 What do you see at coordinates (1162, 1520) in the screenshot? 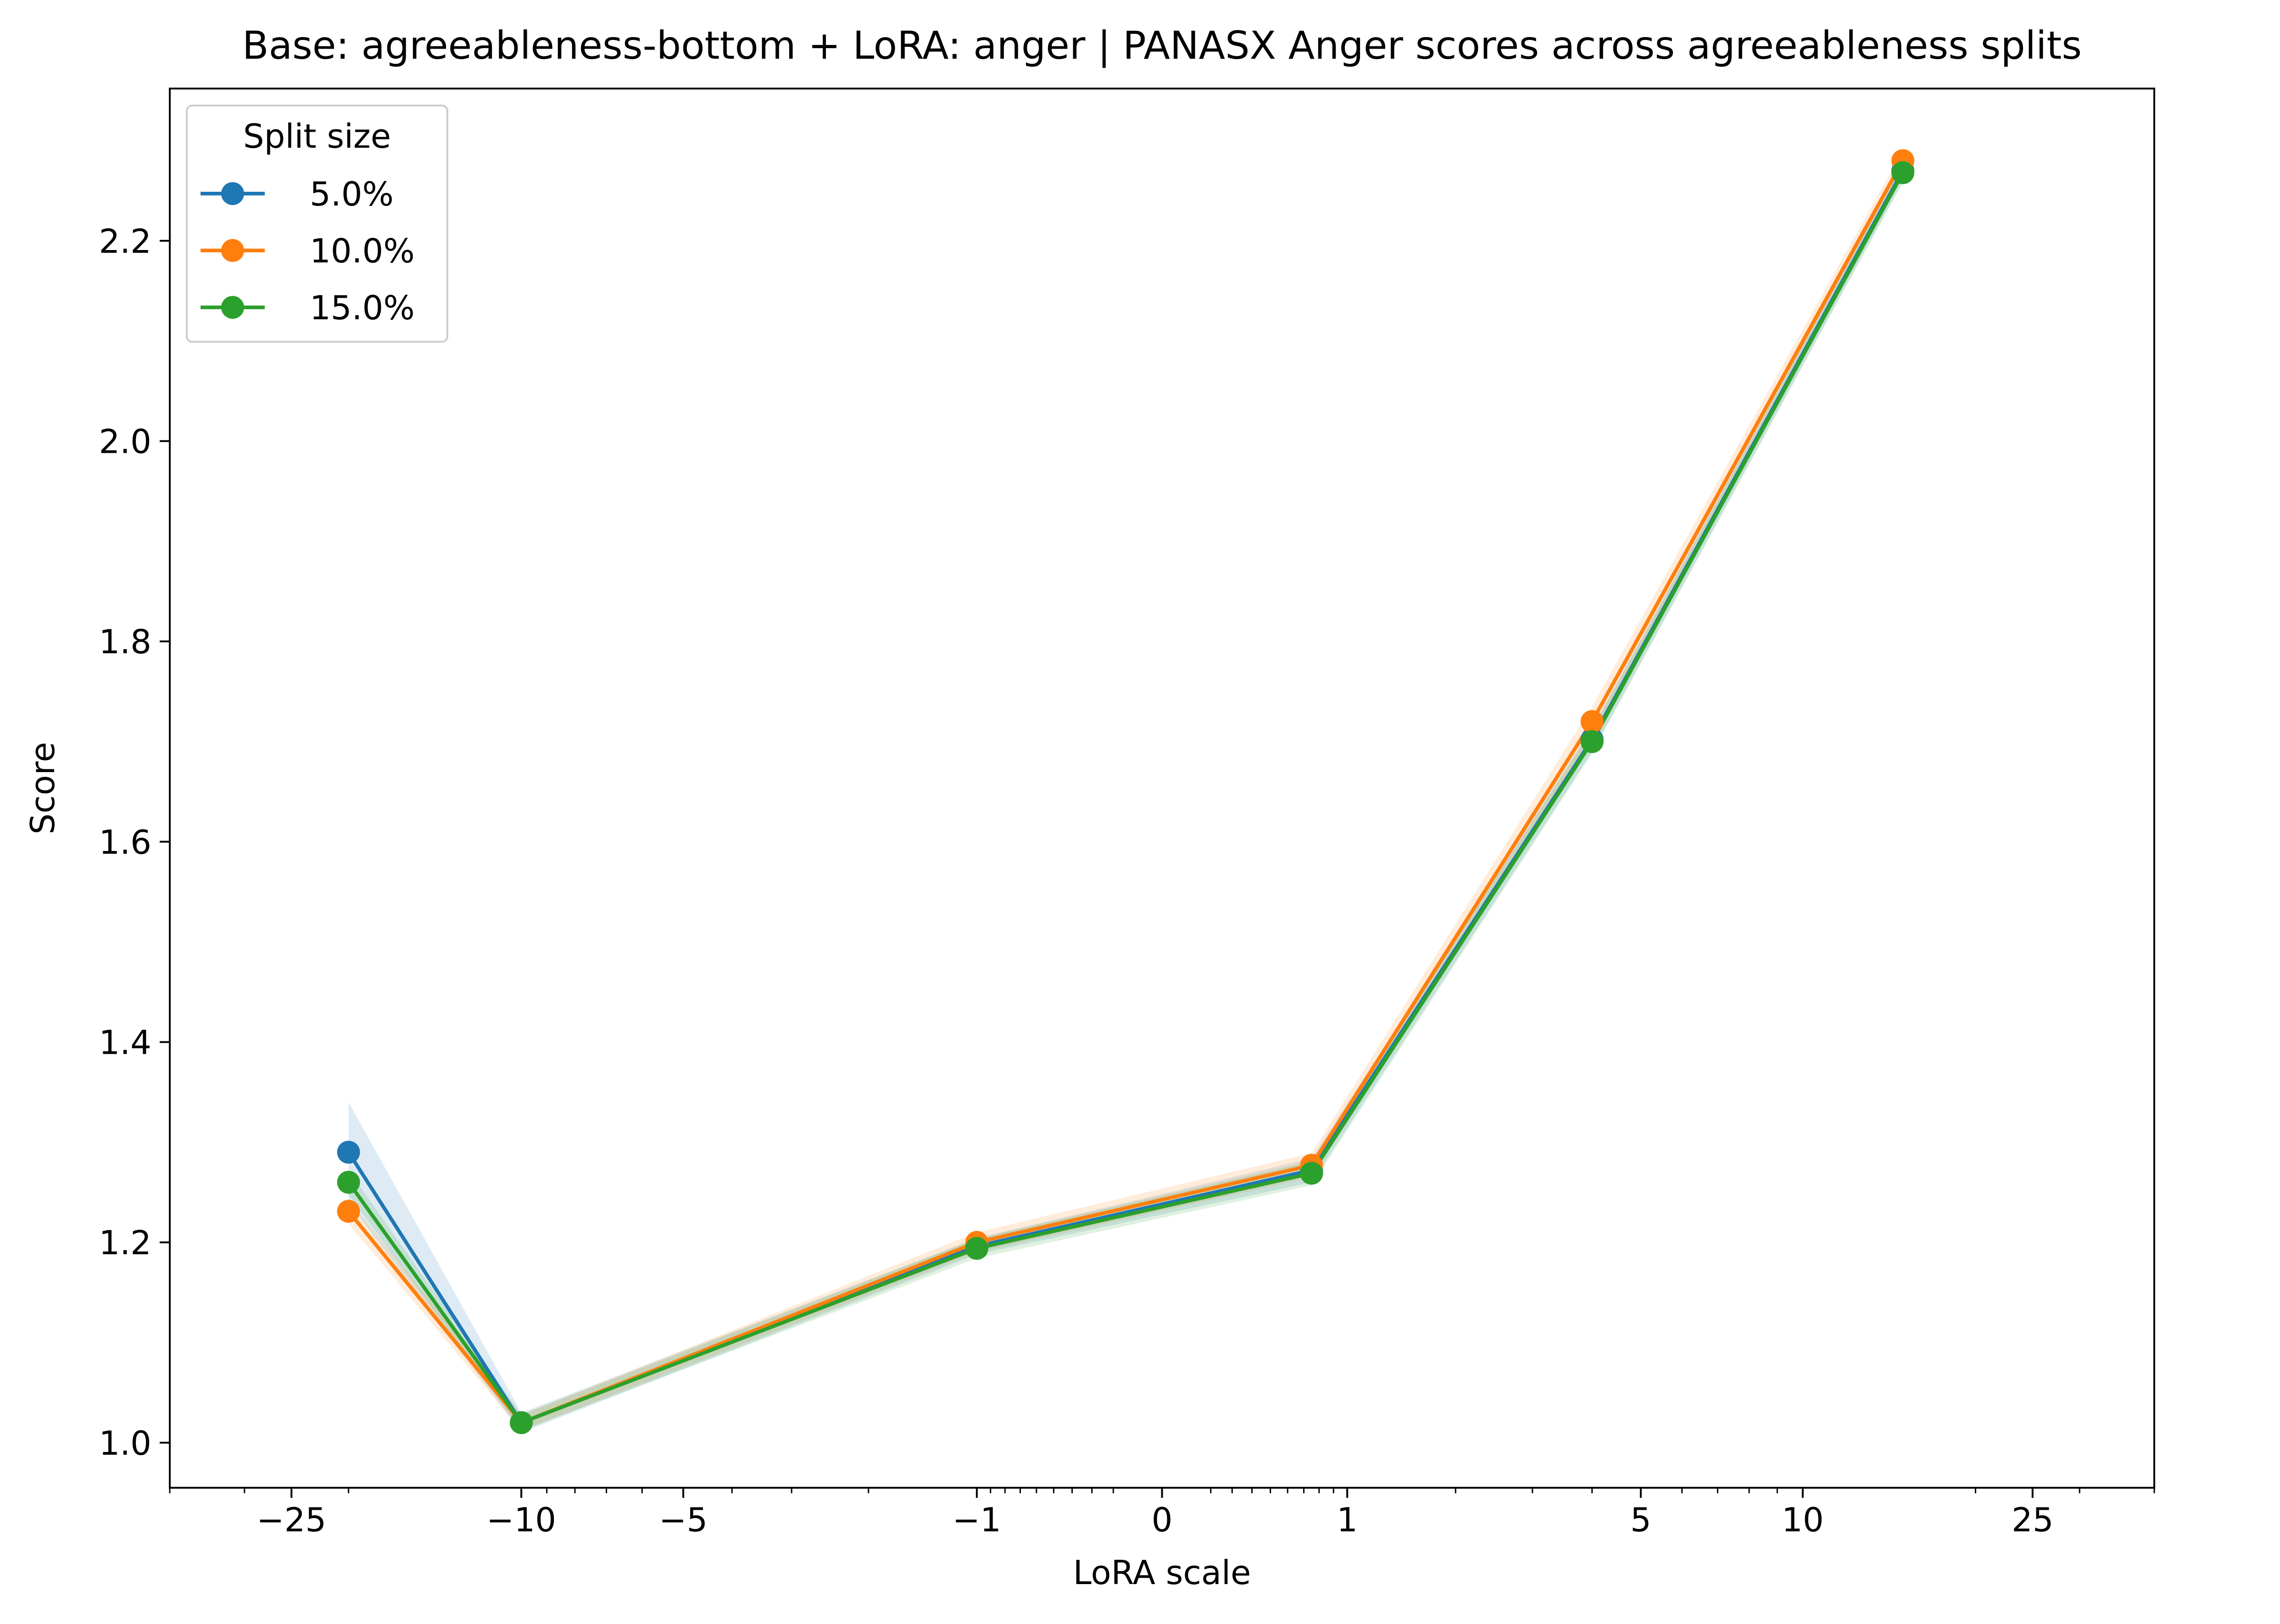
I see `x-tick-label: 0` at bounding box center [1162, 1520].